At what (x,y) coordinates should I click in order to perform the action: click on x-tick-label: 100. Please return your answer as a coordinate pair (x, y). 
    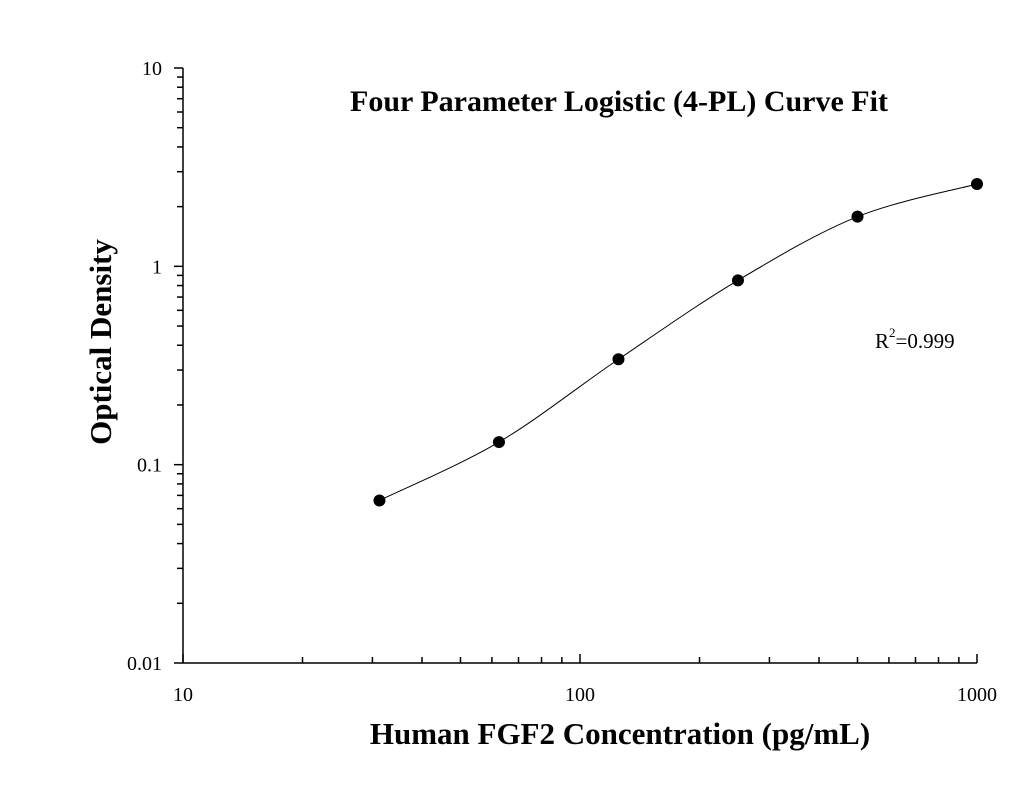
    Looking at the image, I should click on (580, 695).